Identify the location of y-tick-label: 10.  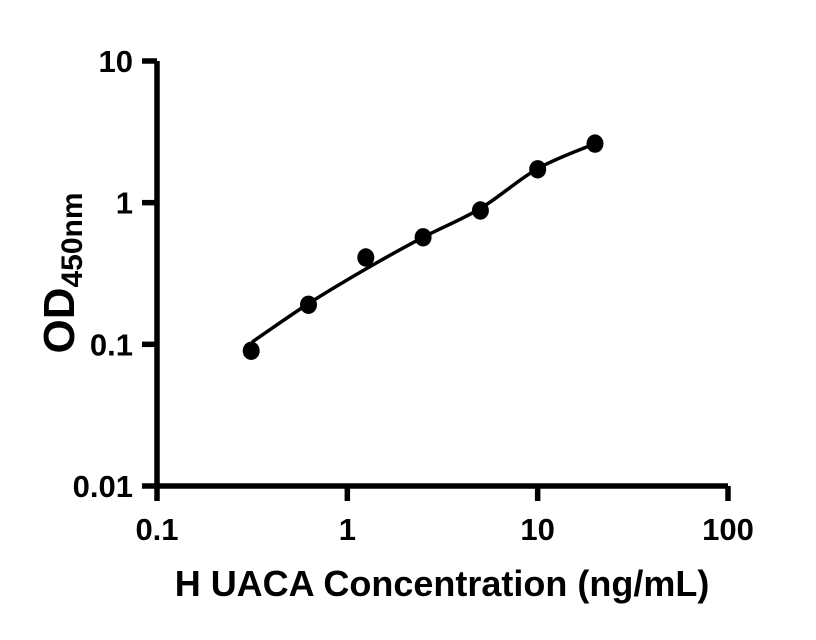
(116, 61).